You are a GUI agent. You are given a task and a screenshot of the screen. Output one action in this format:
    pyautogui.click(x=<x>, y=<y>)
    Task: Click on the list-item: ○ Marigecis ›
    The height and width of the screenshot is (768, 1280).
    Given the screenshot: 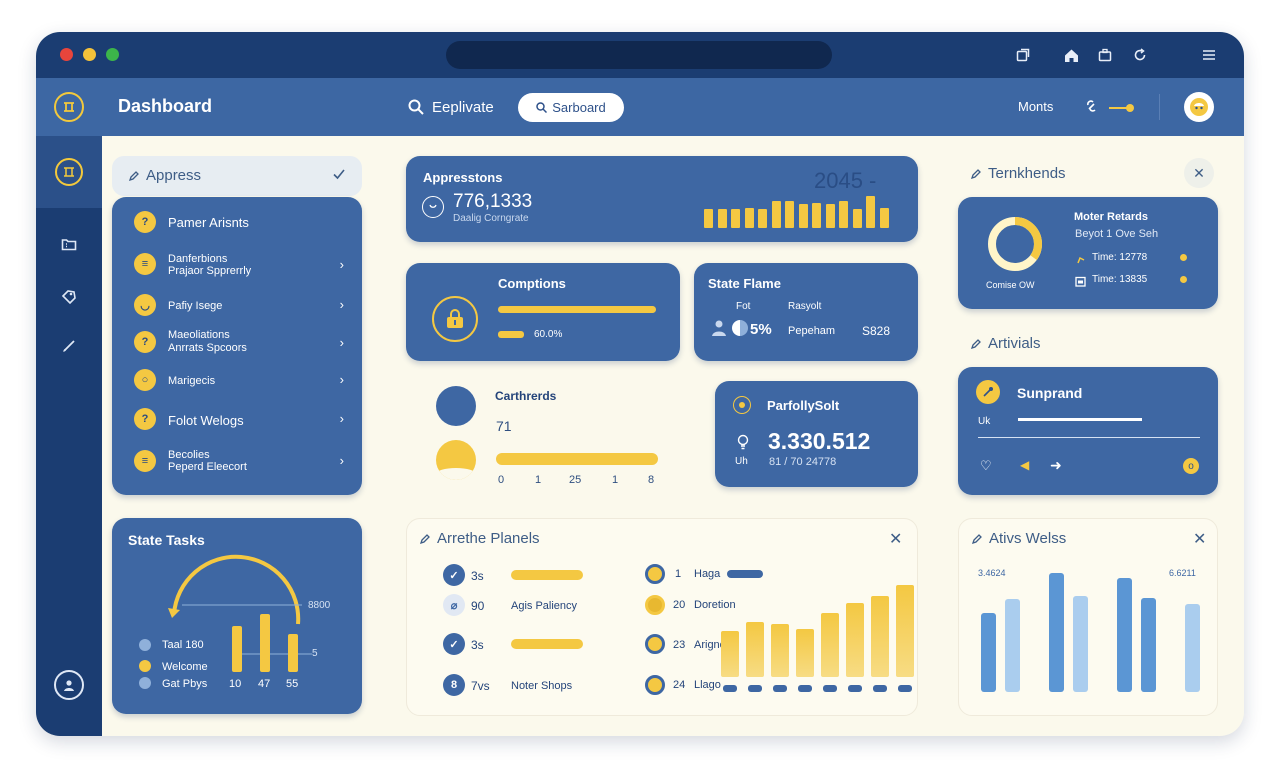 What is the action you would take?
    pyautogui.click(x=237, y=380)
    